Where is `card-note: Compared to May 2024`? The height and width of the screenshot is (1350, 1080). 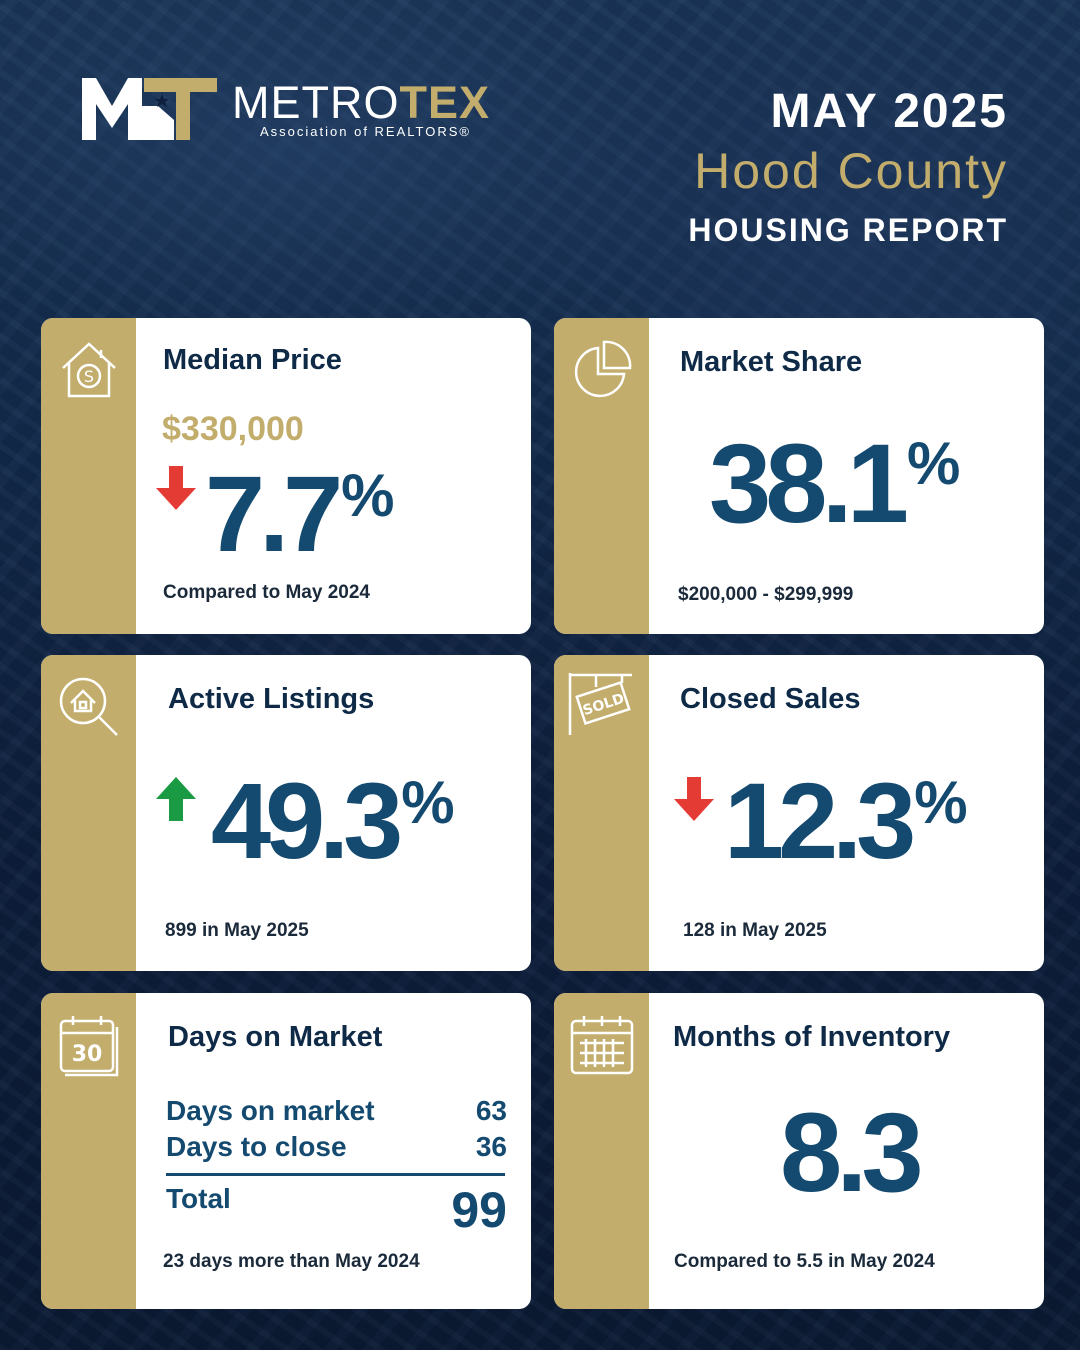 card-note: Compared to May 2024 is located at coordinates (266, 592).